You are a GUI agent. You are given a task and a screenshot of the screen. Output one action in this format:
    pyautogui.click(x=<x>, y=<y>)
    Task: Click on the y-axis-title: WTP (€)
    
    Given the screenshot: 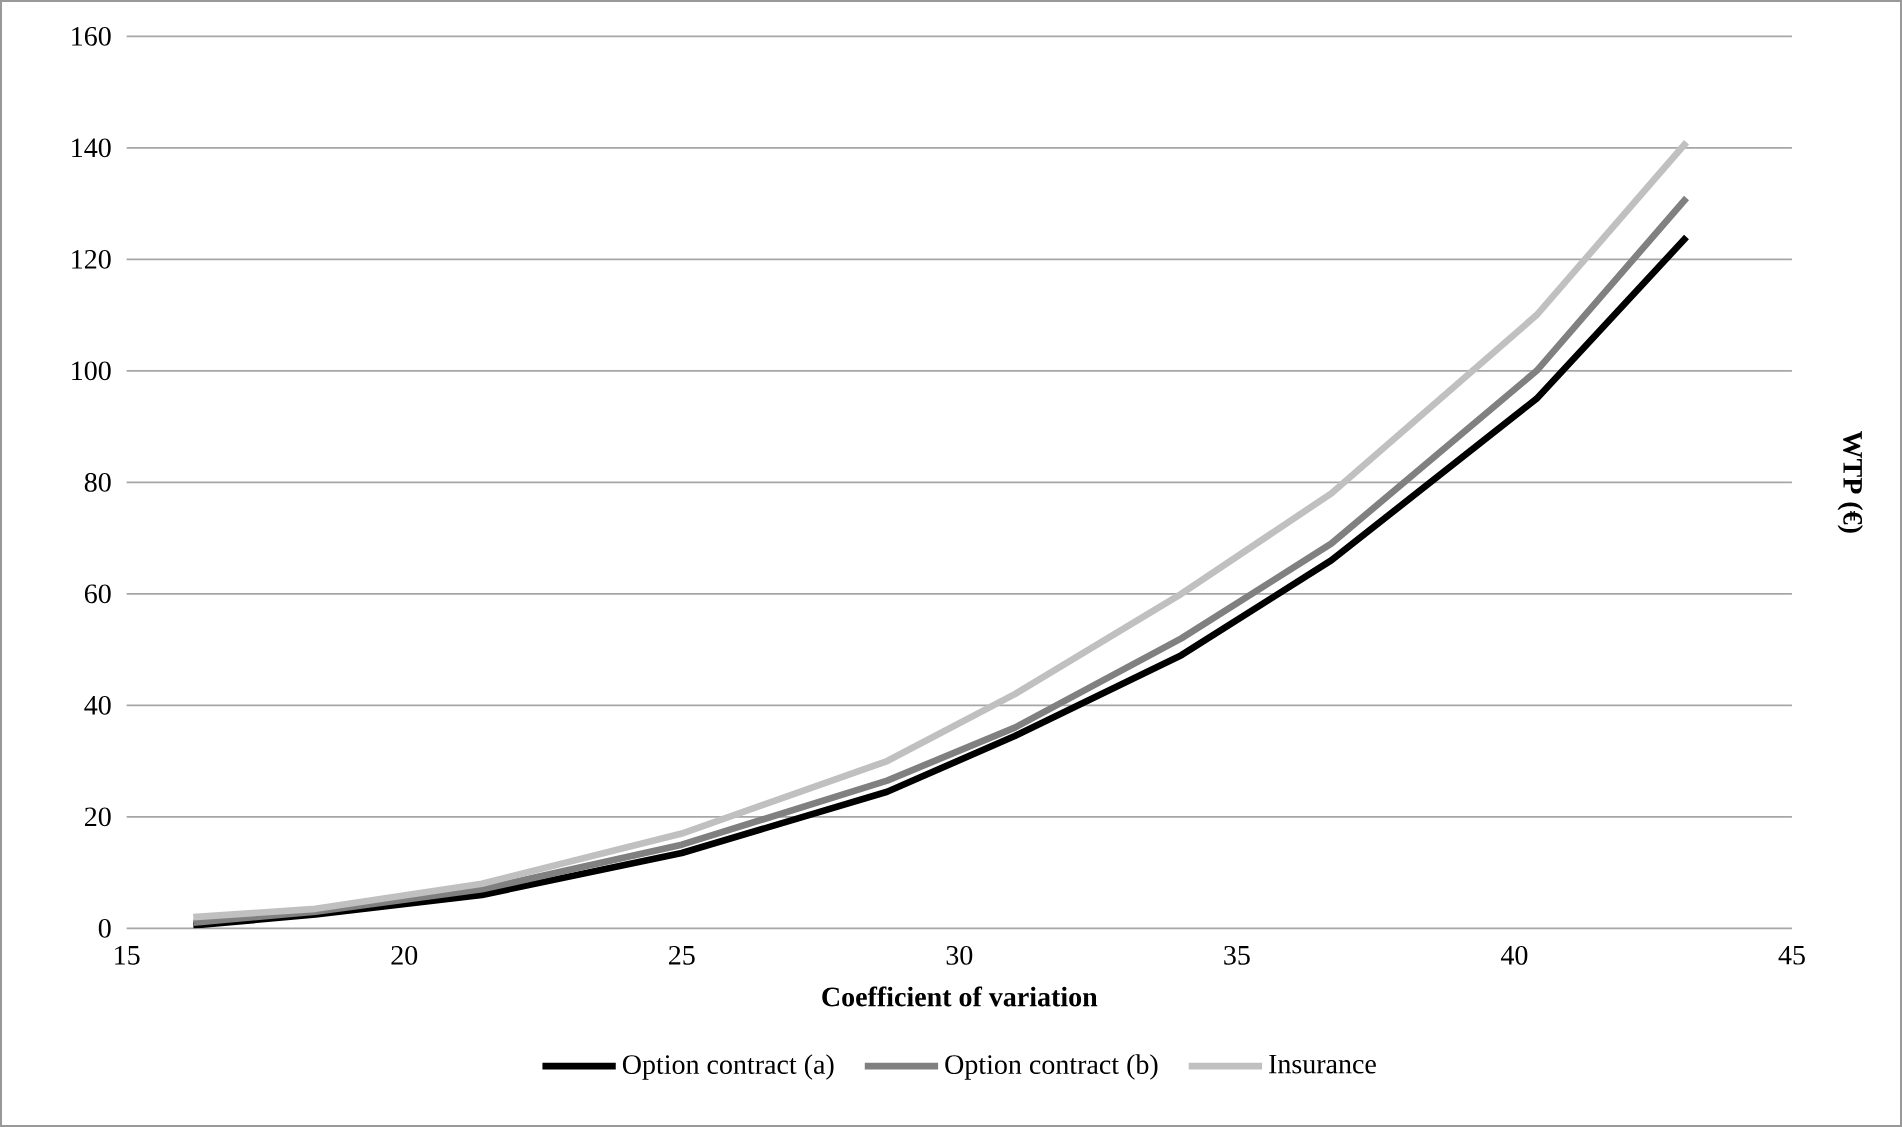 What is the action you would take?
    pyautogui.click(x=1850, y=482)
    